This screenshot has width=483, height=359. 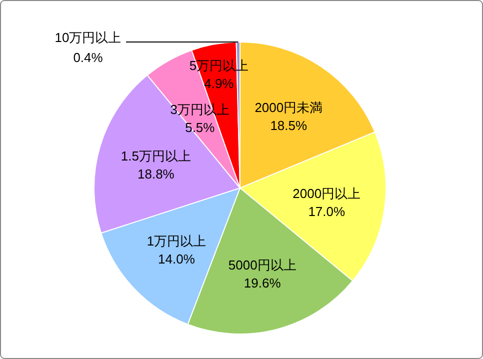 I want to click on slice-label: 1万円以上, so click(x=176, y=240).